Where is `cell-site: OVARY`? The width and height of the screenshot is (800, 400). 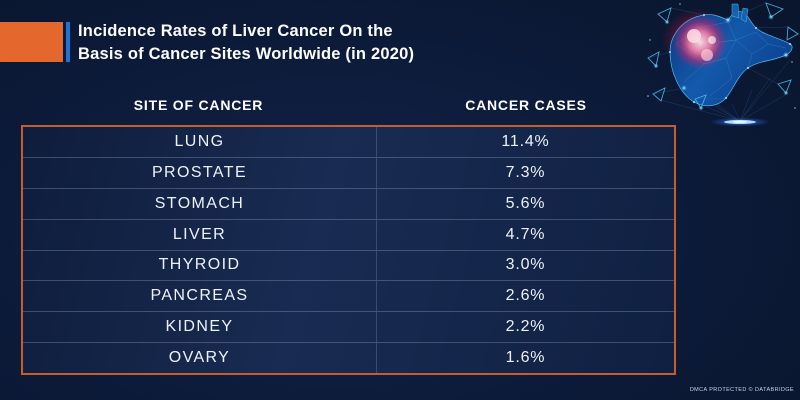 cell-site: OVARY is located at coordinates (200, 358).